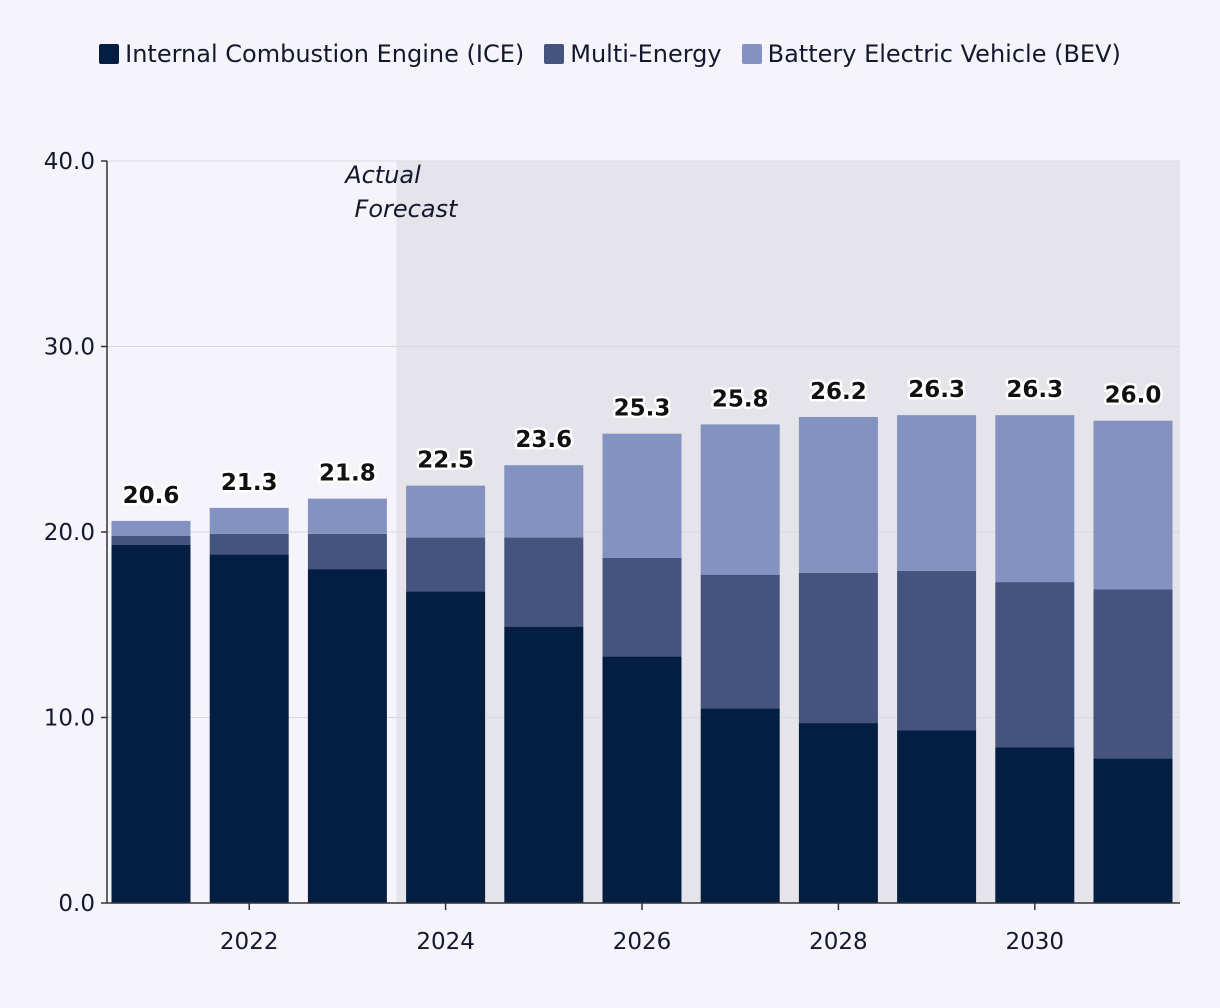 The width and height of the screenshot is (1220, 1008). What do you see at coordinates (1035, 942) in the screenshot?
I see `x-tick-label: 2030` at bounding box center [1035, 942].